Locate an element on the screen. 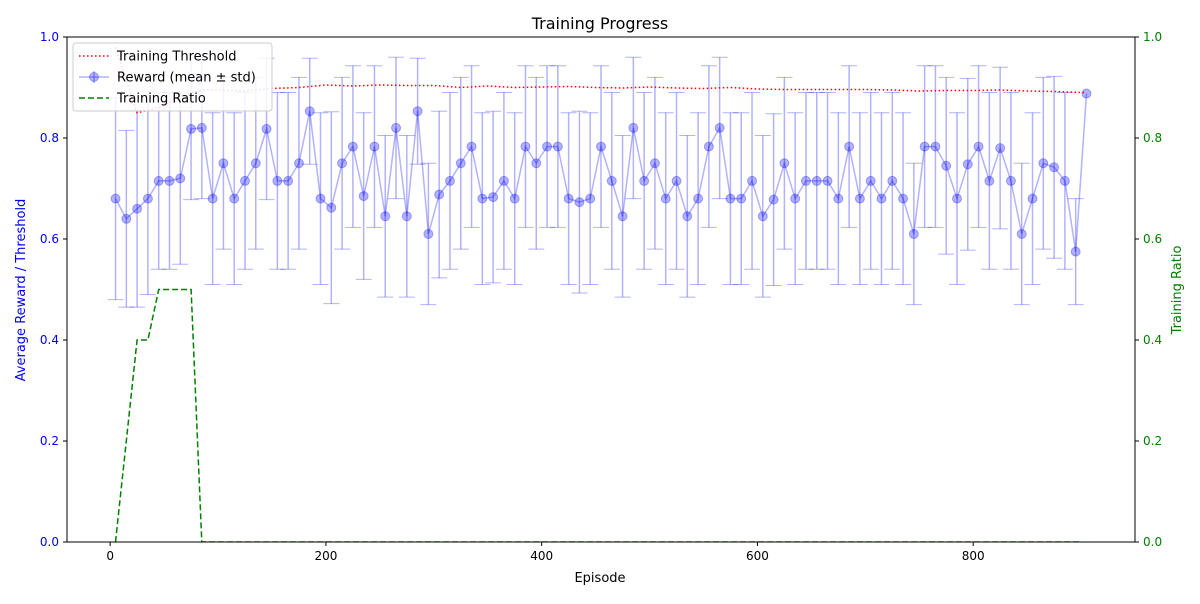 Image resolution: width=1200 pixels, height=604 pixels. y-tick-label-right: 1.0 is located at coordinates (1152, 37).